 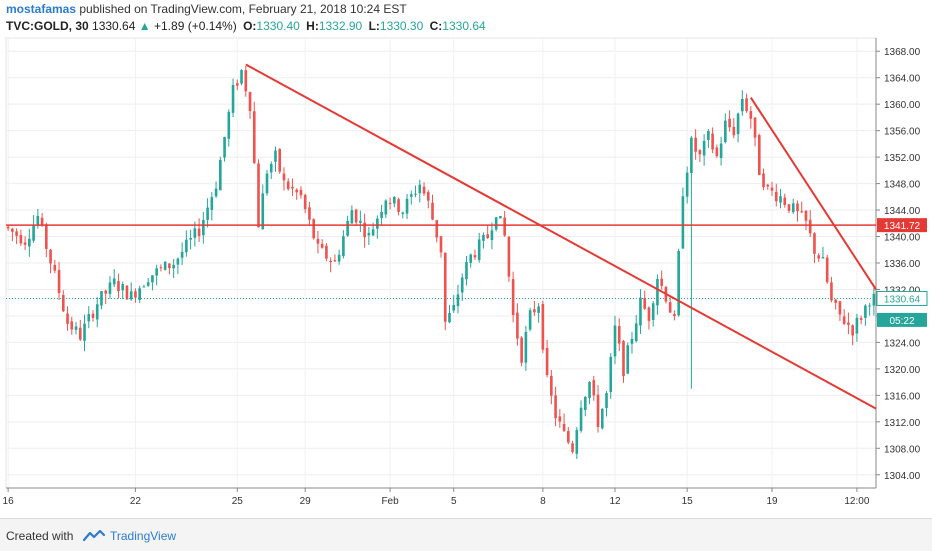 What do you see at coordinates (436, 26) in the screenshot?
I see `close-label: C:` at bounding box center [436, 26].